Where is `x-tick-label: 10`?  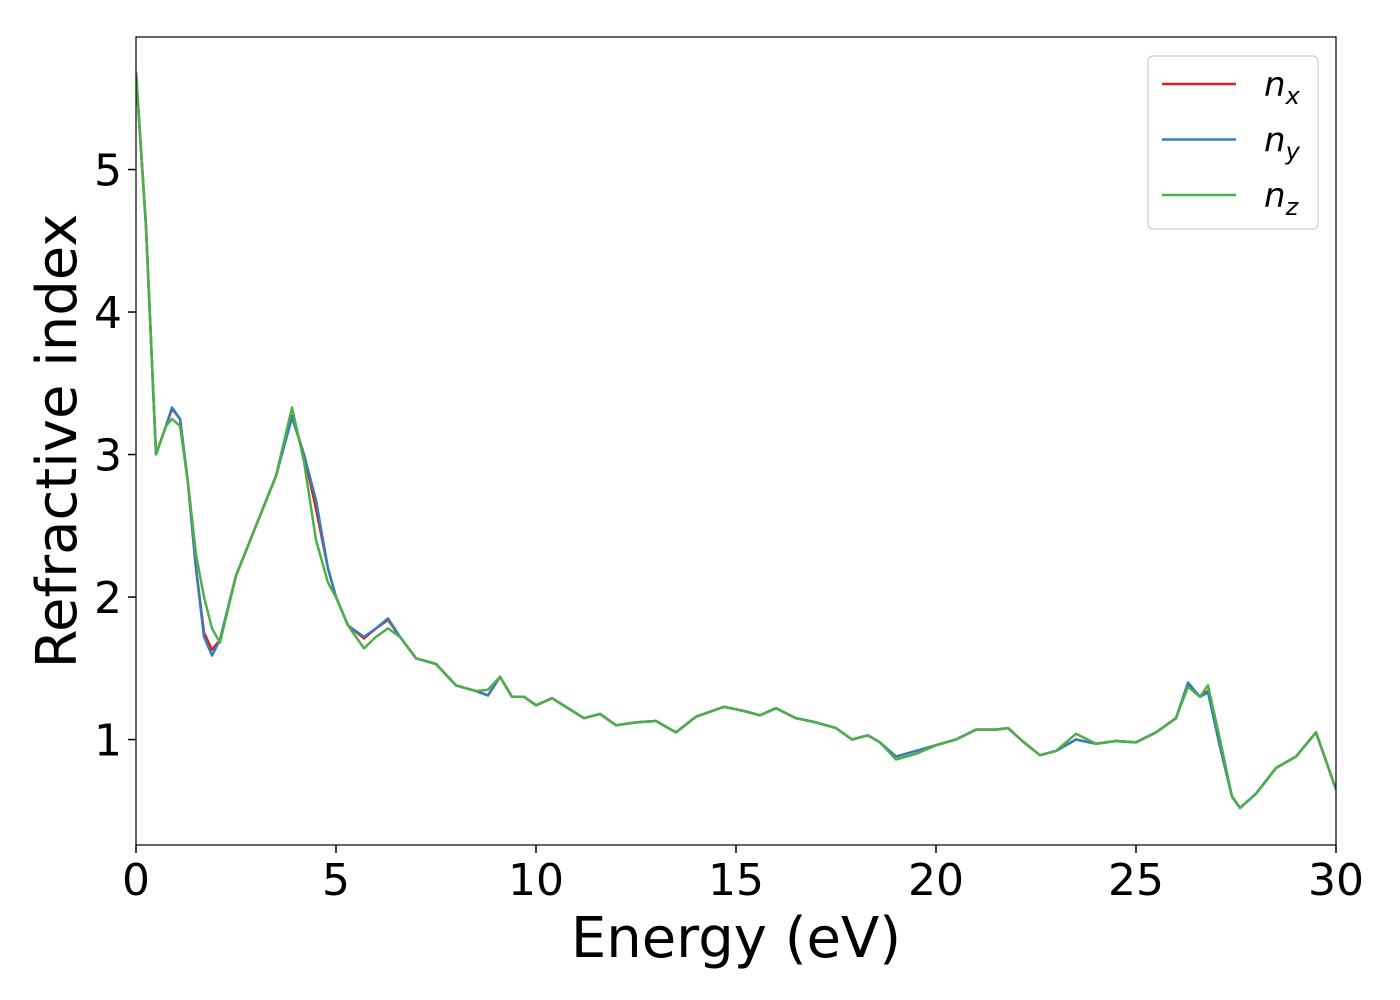
x-tick-label: 10 is located at coordinates (536, 880).